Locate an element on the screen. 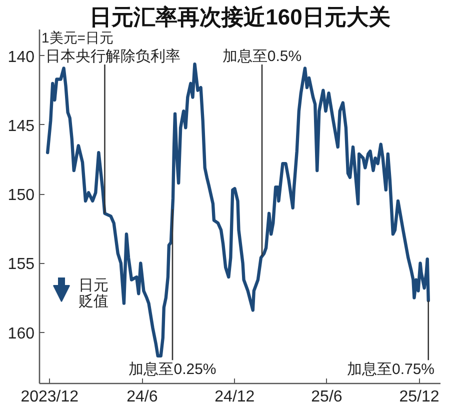 This screenshot has height=415, width=450. ref-line-label: 加息至0.75% is located at coordinates (390, 369).